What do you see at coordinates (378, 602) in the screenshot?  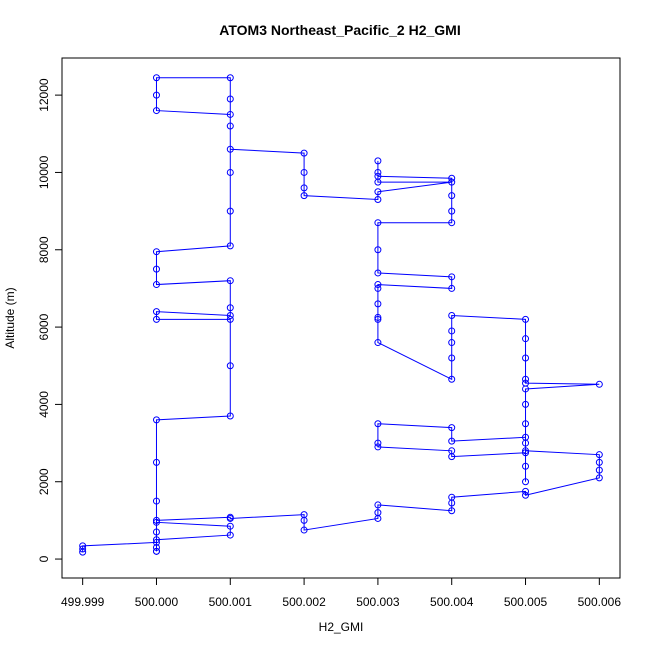 I see `x-tick-label: 500.003` at bounding box center [378, 602].